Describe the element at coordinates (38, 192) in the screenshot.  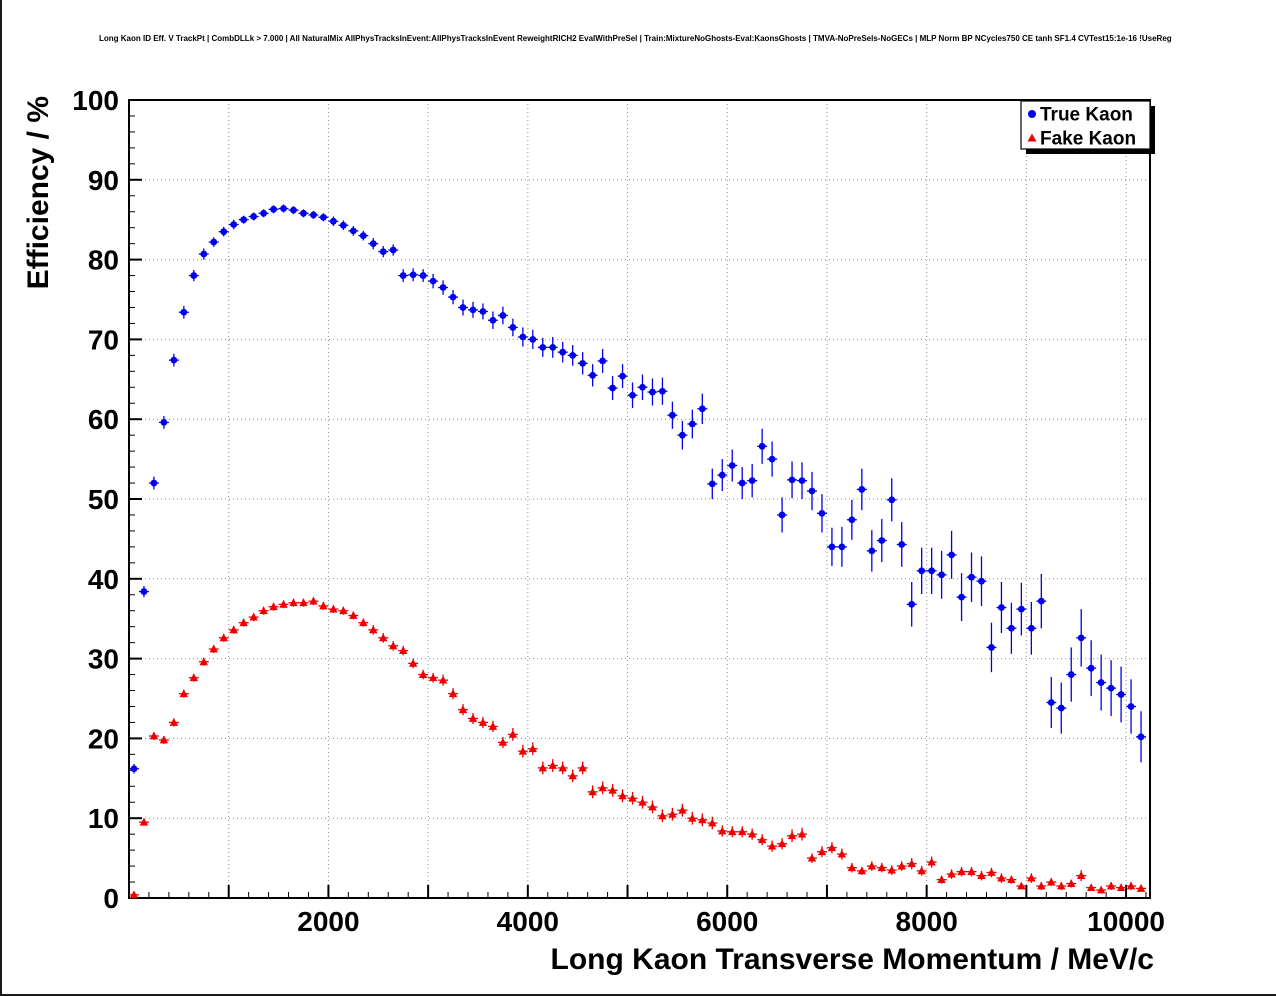
I see `y-axis-title: Efficiency / %` at that location.